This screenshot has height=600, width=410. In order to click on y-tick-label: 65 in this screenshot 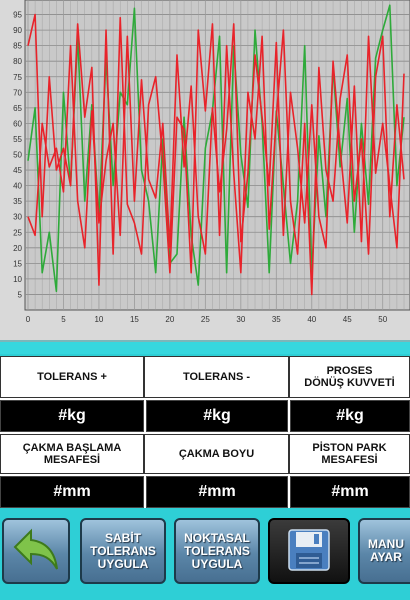, I will do `click(17, 108)`.